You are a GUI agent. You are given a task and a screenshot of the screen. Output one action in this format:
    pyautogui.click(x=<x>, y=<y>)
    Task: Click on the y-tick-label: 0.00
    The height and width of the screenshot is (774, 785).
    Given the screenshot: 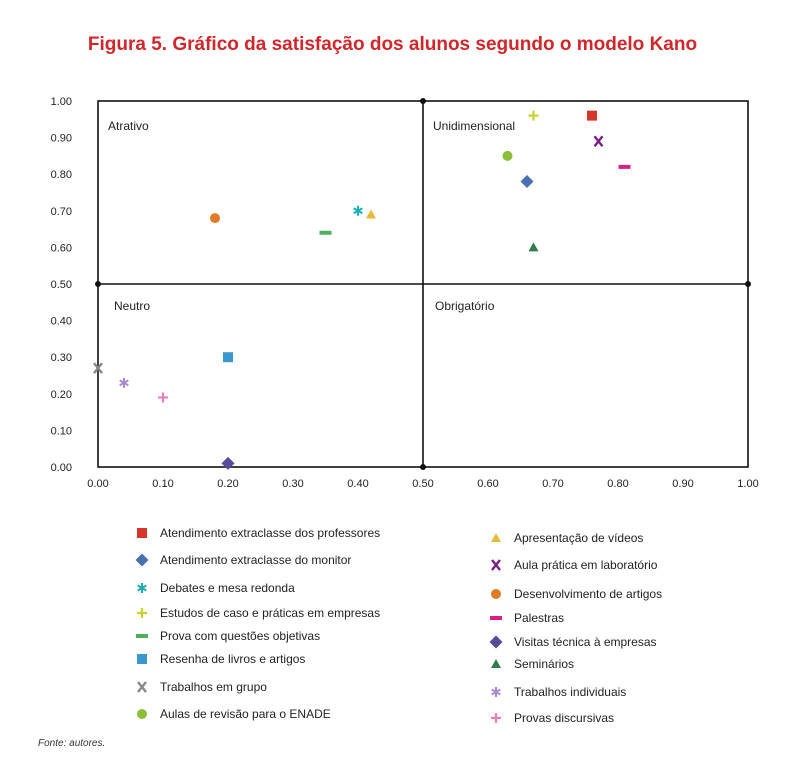 What is the action you would take?
    pyautogui.click(x=61, y=468)
    